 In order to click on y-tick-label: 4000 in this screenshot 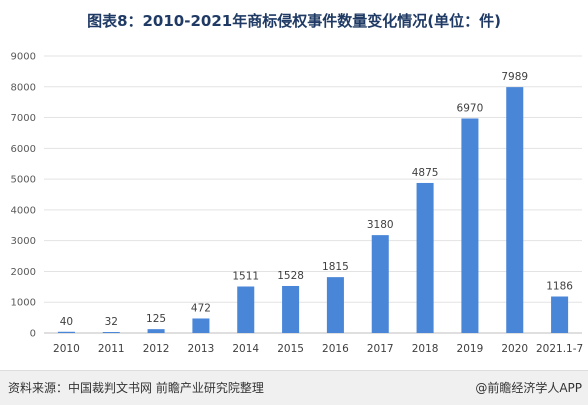, I will do `click(23, 210)`.